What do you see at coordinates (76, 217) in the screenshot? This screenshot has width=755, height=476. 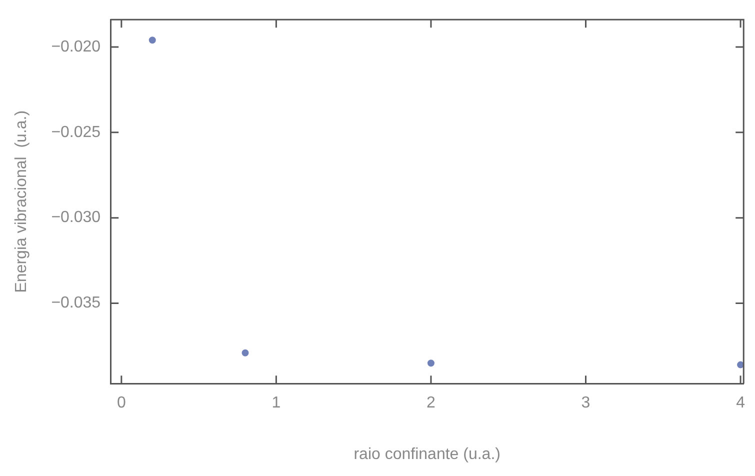 I see `y-tick-label: −0.030` at bounding box center [76, 217].